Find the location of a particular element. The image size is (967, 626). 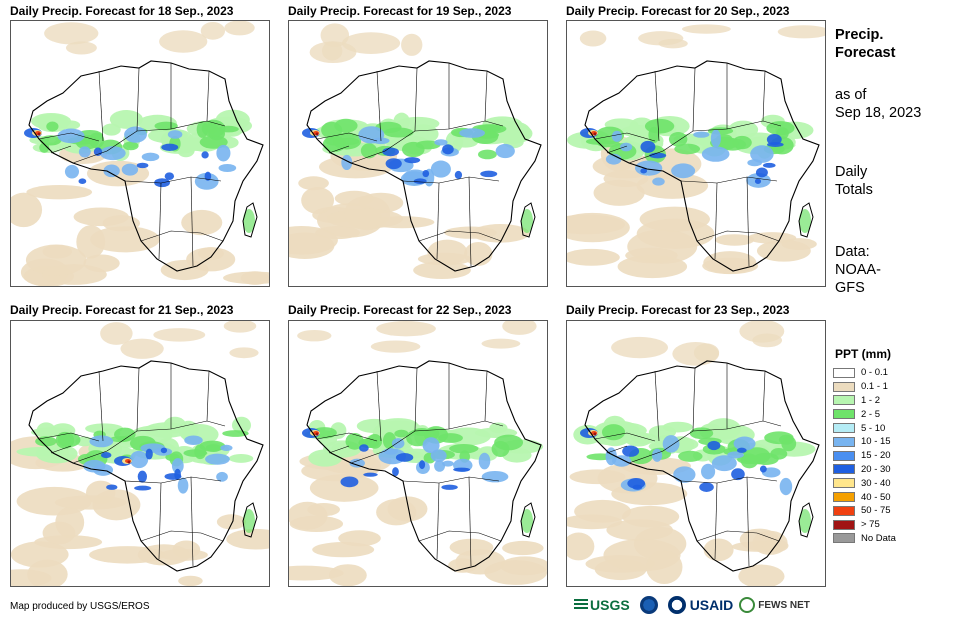

side-data-source: Data: NOAA- GFS is located at coordinates (858, 270).